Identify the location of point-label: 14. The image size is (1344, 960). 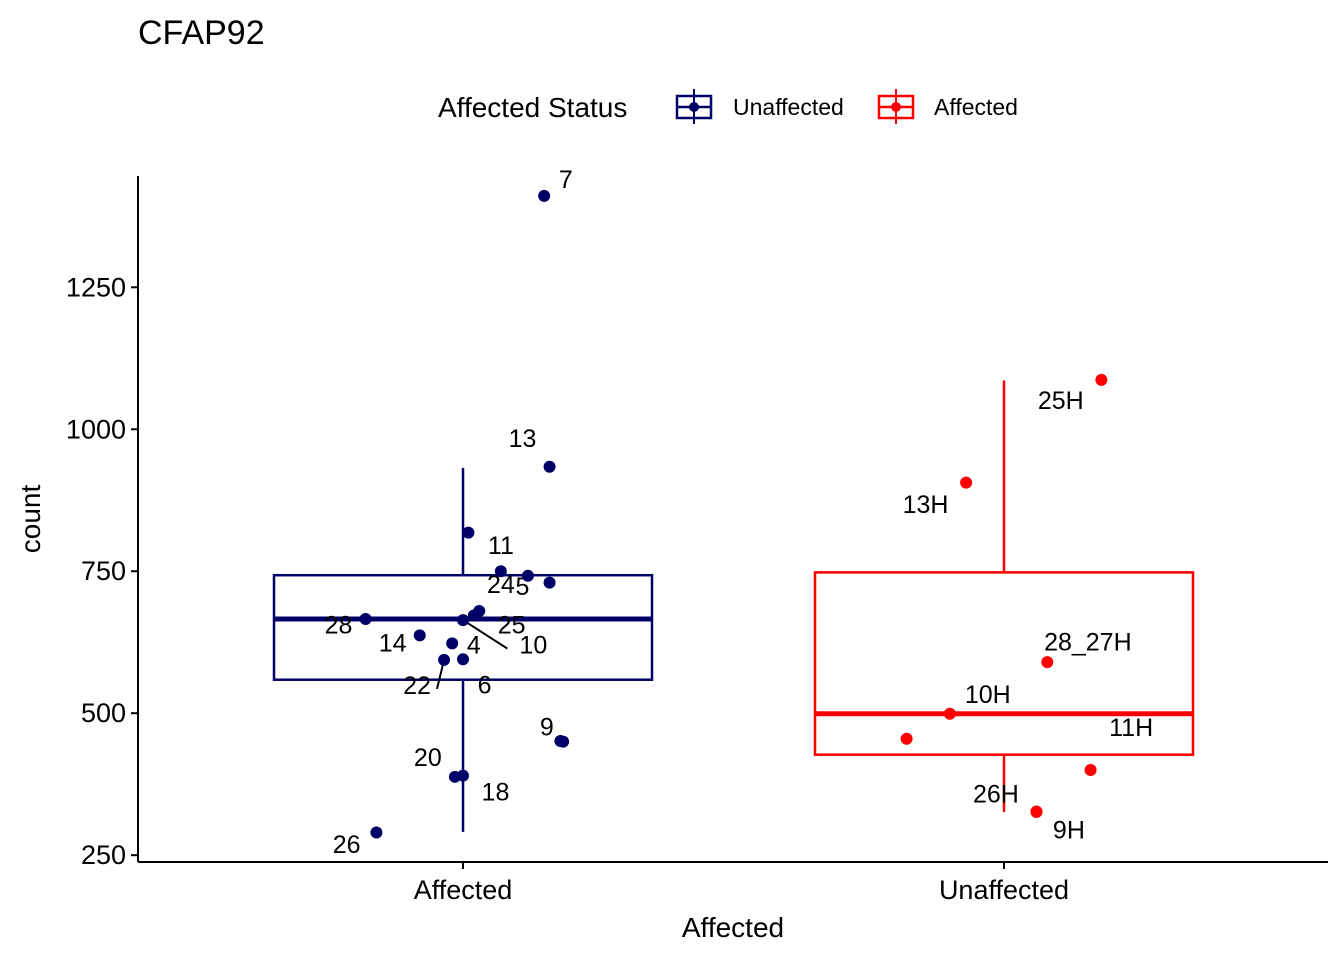
(393, 643).